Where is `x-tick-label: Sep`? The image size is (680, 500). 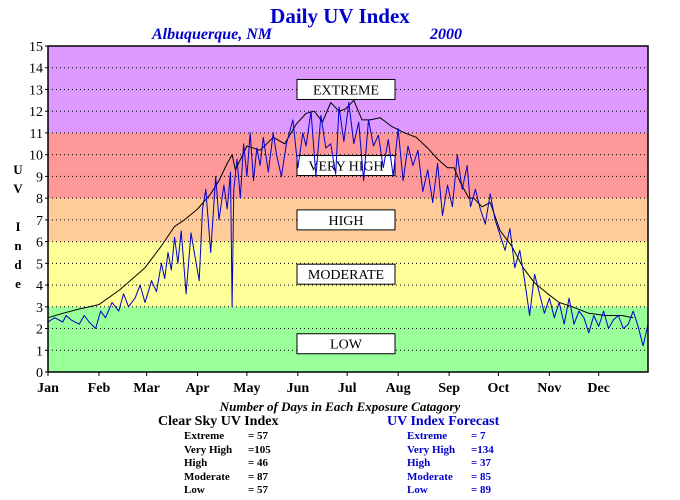 x-tick-label: Sep is located at coordinates (449, 388).